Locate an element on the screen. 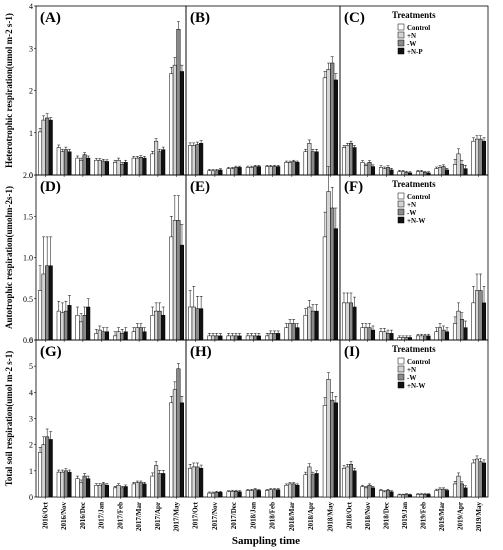 The height and width of the screenshot is (550, 503). y-tick-label: 1.0 is located at coordinates (28, 258).